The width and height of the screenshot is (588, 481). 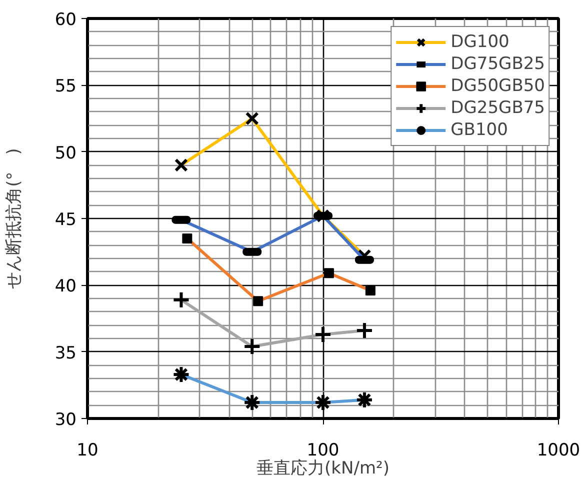 I want to click on x-axis-title: 垂直応力(kN/m²), so click(x=323, y=468).